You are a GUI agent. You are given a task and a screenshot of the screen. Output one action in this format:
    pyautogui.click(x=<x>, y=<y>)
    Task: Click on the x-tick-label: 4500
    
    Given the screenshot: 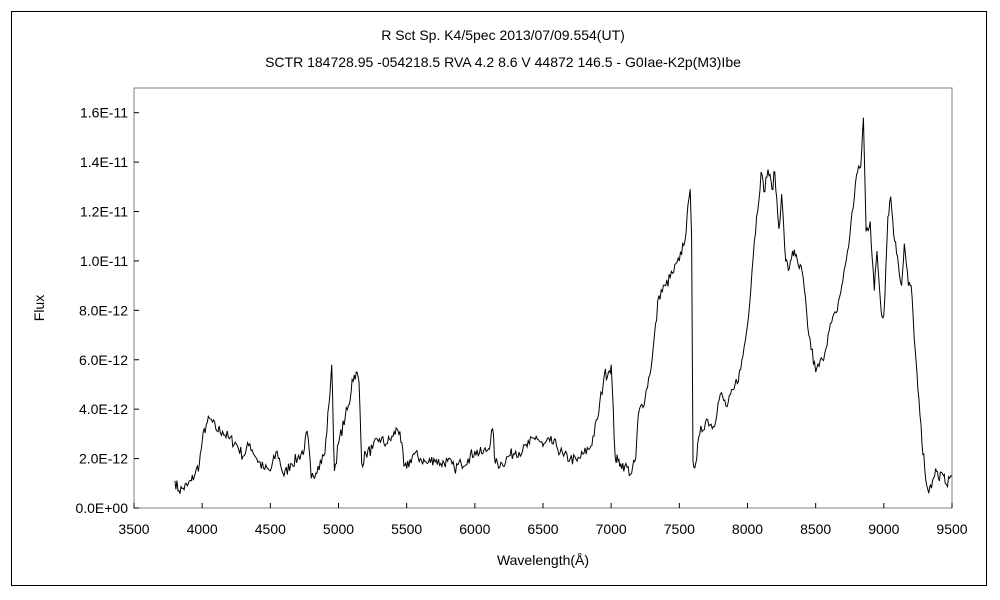 What is the action you would take?
    pyautogui.click(x=270, y=529)
    